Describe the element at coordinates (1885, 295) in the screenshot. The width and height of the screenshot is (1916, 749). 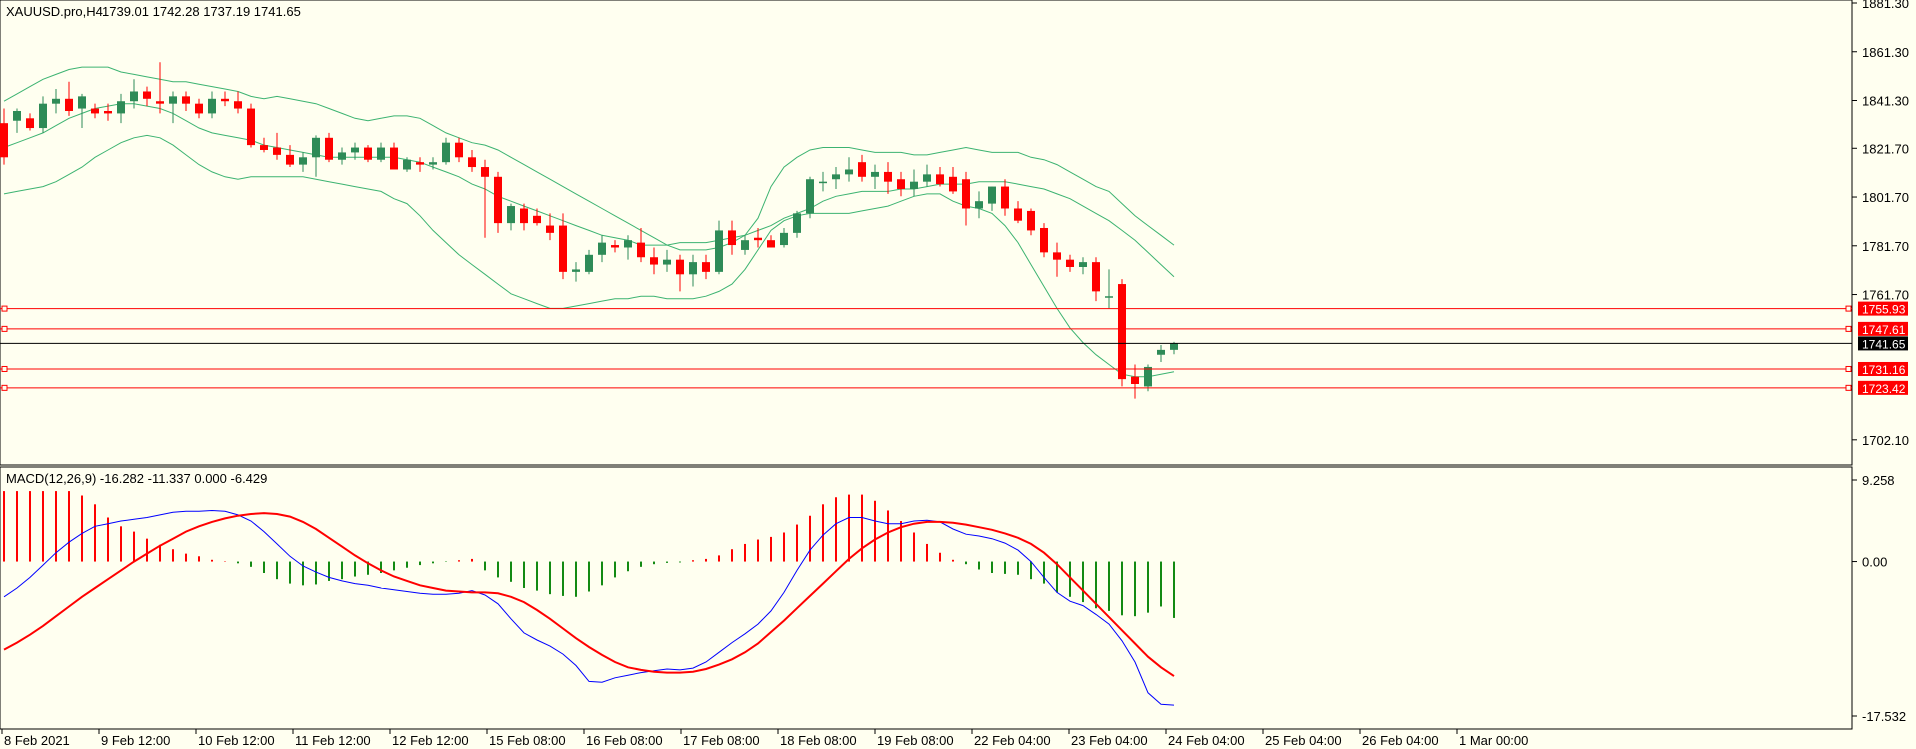
I see `price-tick-label: 1761.70` at that location.